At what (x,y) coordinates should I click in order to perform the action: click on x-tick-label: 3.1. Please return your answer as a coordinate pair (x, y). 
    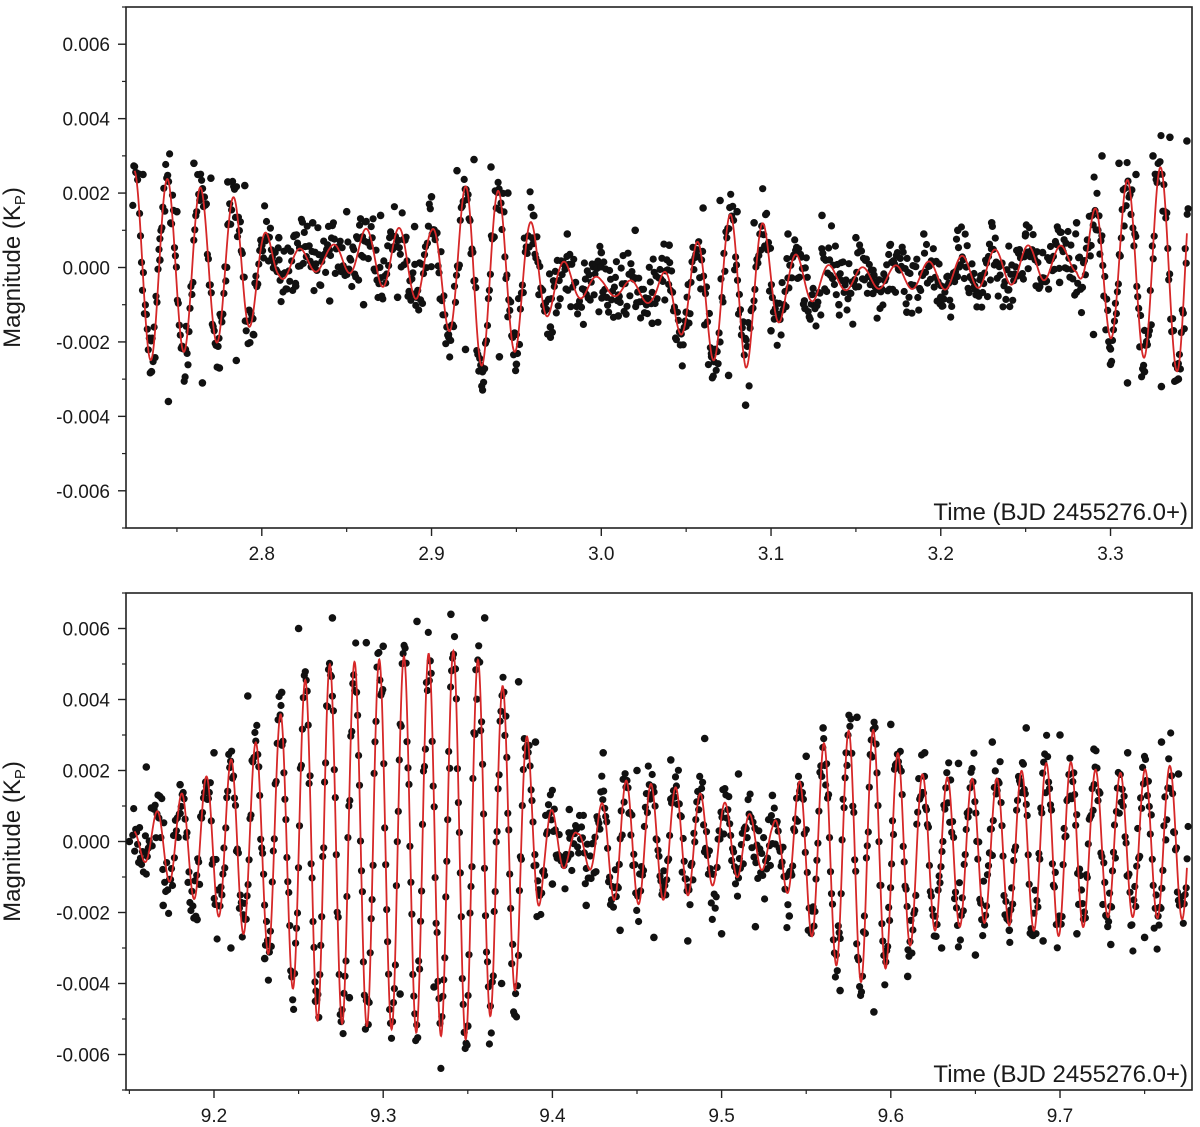
    Looking at the image, I should click on (771, 554).